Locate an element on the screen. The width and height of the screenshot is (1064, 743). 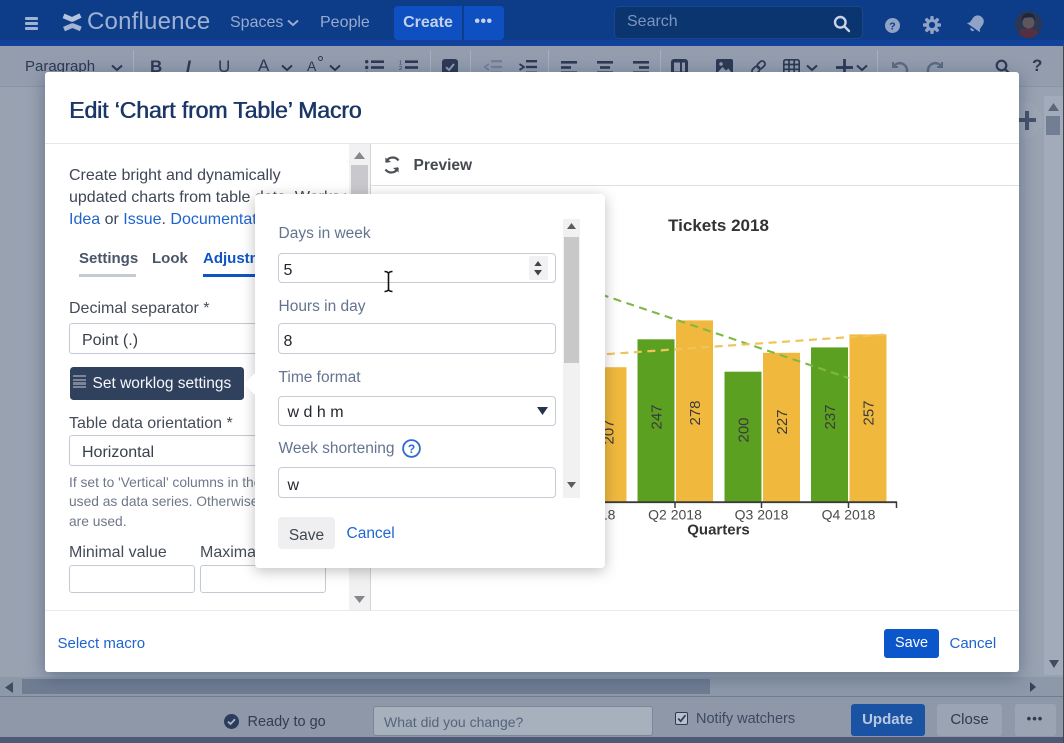
svg-text: 207 is located at coordinates (609, 431).